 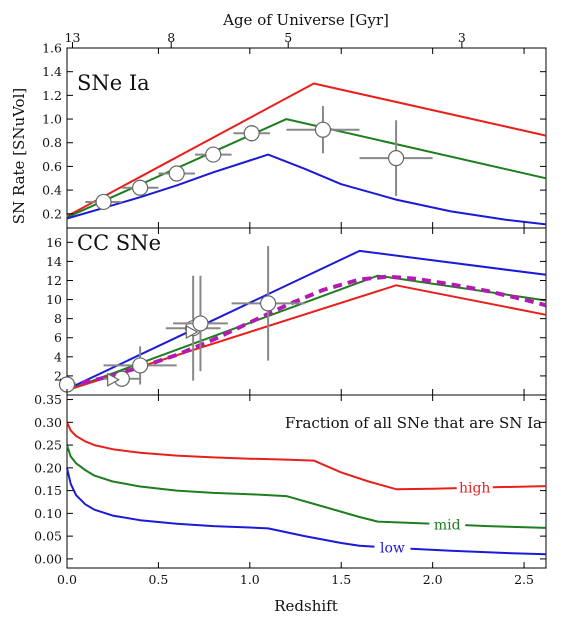 What do you see at coordinates (54, 261) in the screenshot?
I see `y-tick-label-cc: 14` at bounding box center [54, 261].